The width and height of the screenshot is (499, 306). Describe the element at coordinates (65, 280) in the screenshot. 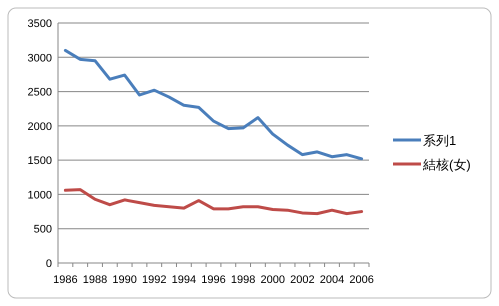

I see `x-tick-label: 1986` at that location.